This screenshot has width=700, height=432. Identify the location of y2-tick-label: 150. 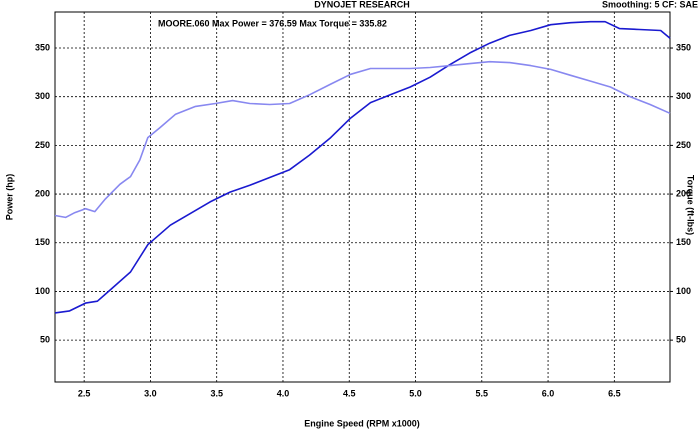
(683, 242).